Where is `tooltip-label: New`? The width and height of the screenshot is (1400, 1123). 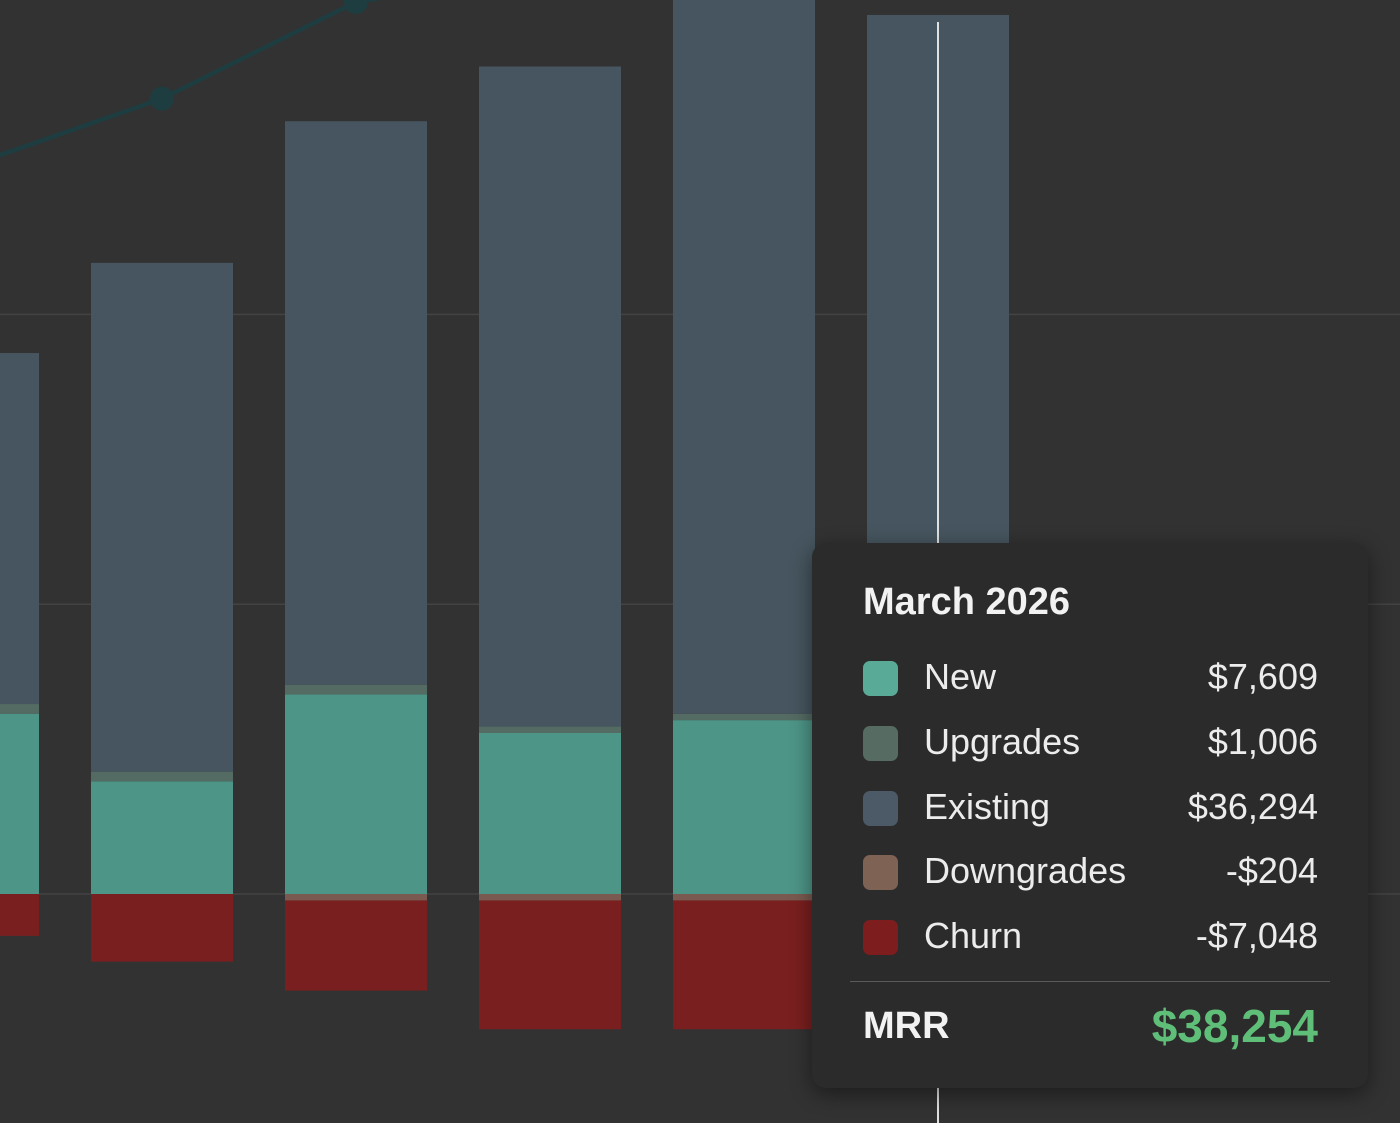 tooltip-label: New is located at coordinates (960, 676).